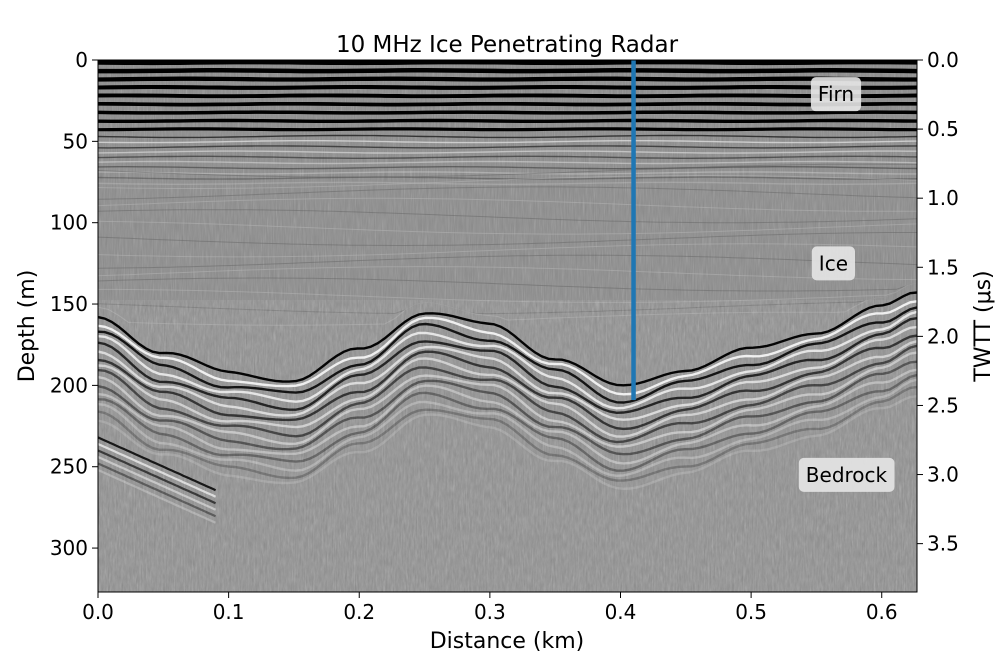 This screenshot has height=658, width=998. Describe the element at coordinates (507, 641) in the screenshot. I see `x-axis-label: Distance (km)` at that location.